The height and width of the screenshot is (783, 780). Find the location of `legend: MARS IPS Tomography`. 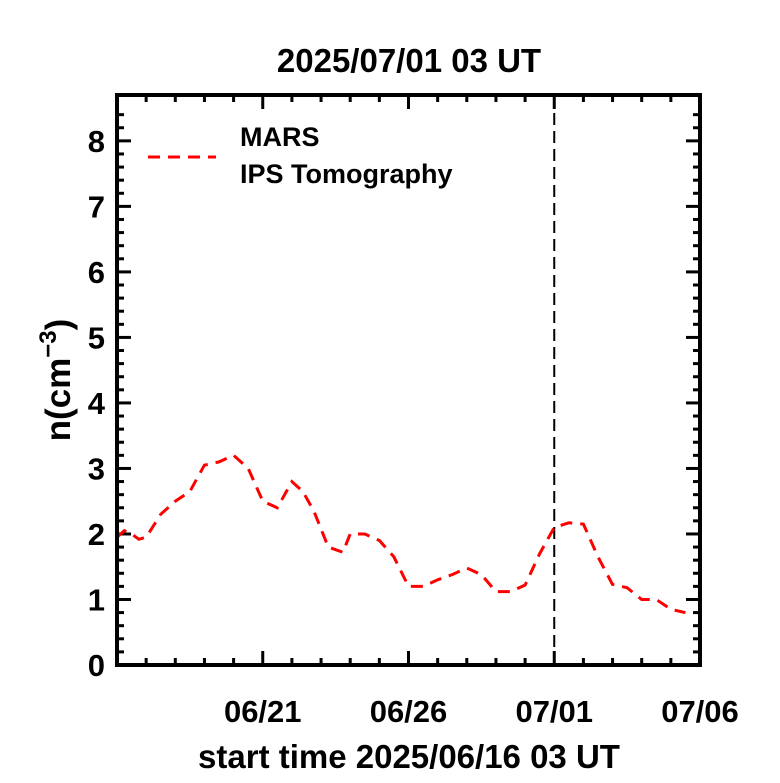

legend: MARS IPS Tomography is located at coordinates (300, 155).